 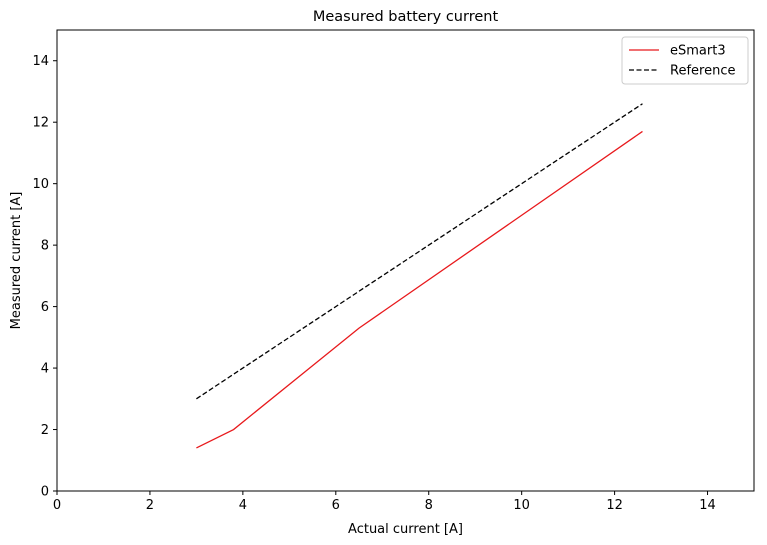 I want to click on x-tick-label: 0, so click(x=57, y=505).